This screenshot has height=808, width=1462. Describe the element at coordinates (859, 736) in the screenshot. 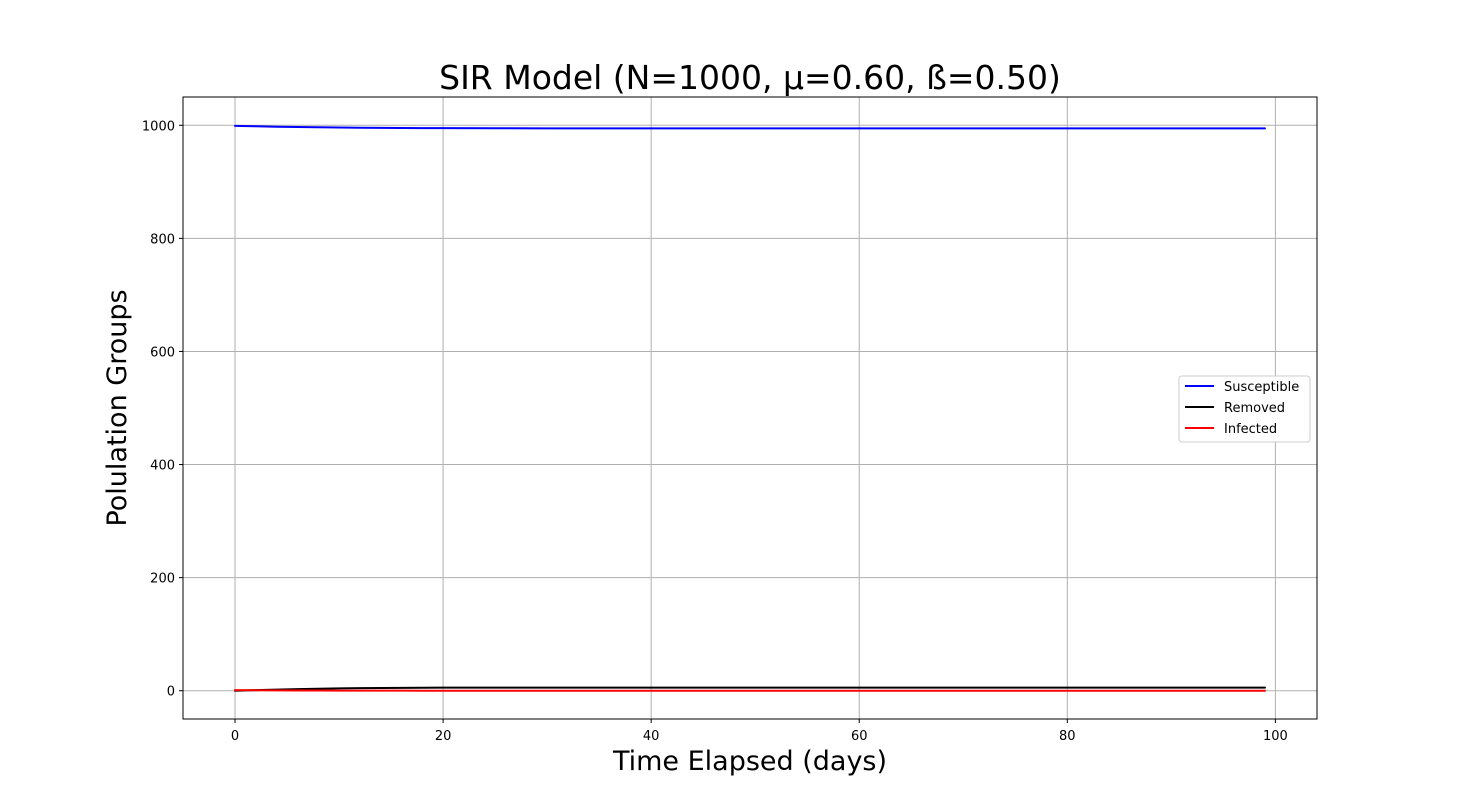

I see `x-tick-label: 60` at that location.